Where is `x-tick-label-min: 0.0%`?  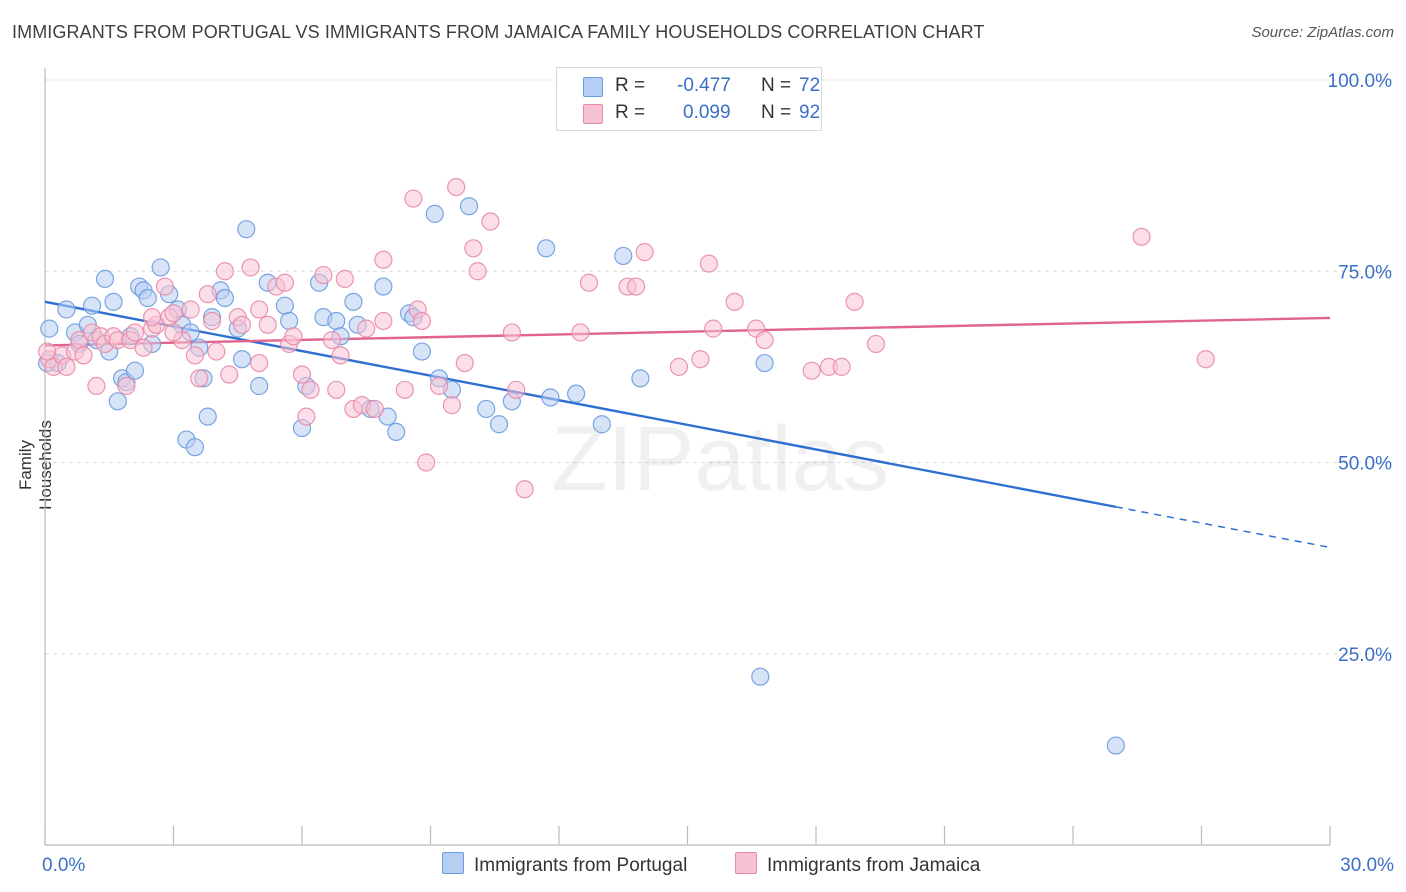
x-tick-label-min: 0.0% is located at coordinates (63, 865).